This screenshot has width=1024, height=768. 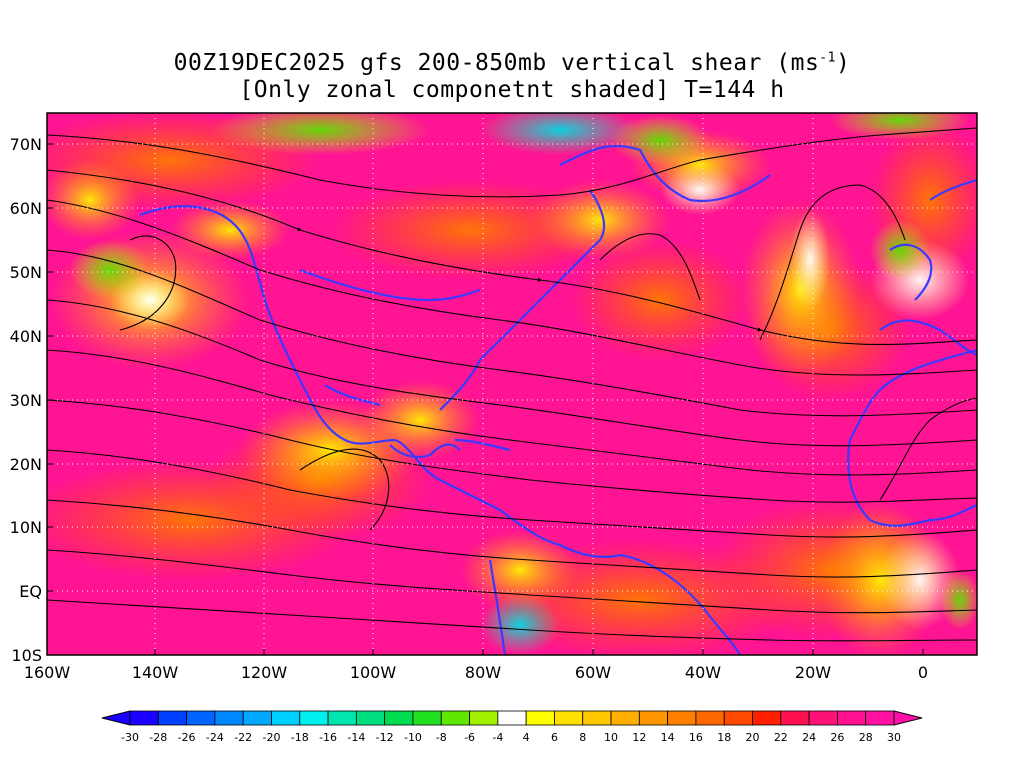 What do you see at coordinates (469, 737) in the screenshot?
I see `colorbar-tick-label: -6` at bounding box center [469, 737].